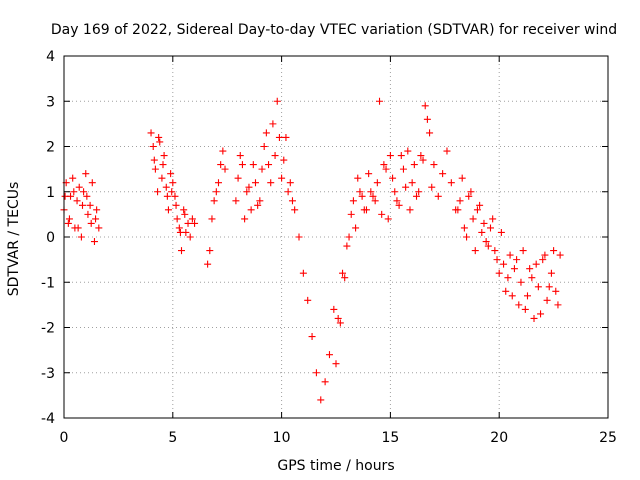 This screenshot has width=640, height=480. What do you see at coordinates (390, 438) in the screenshot?
I see `x-tick-label: 15` at bounding box center [390, 438].